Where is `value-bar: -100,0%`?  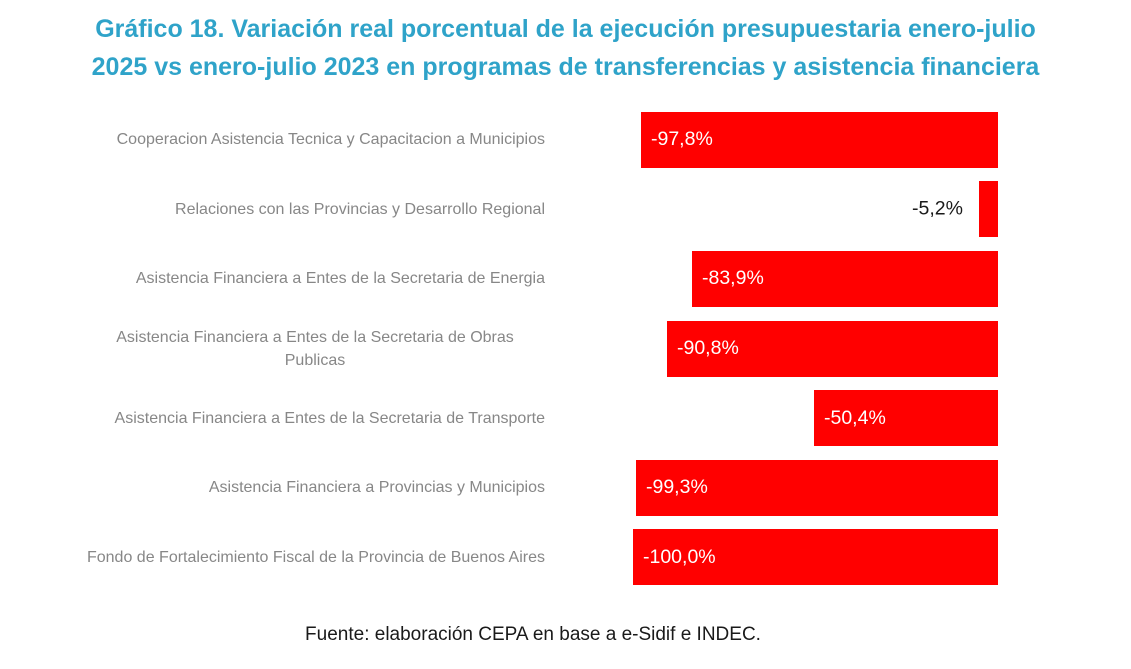
value-bar: -100,0% is located at coordinates (815, 557).